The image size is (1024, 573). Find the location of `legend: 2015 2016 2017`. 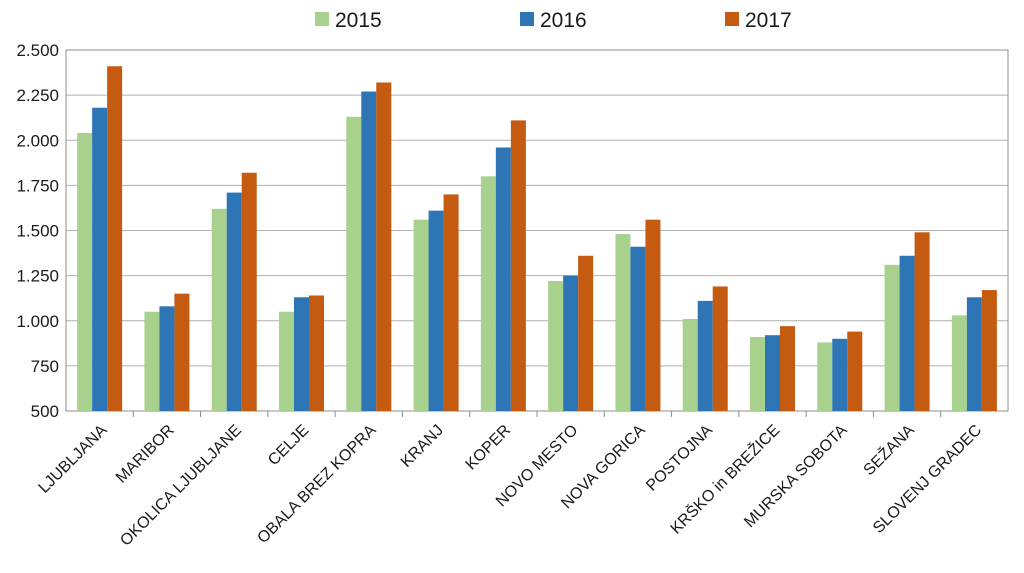

legend: 2015 2016 2017 is located at coordinates (553, 20).